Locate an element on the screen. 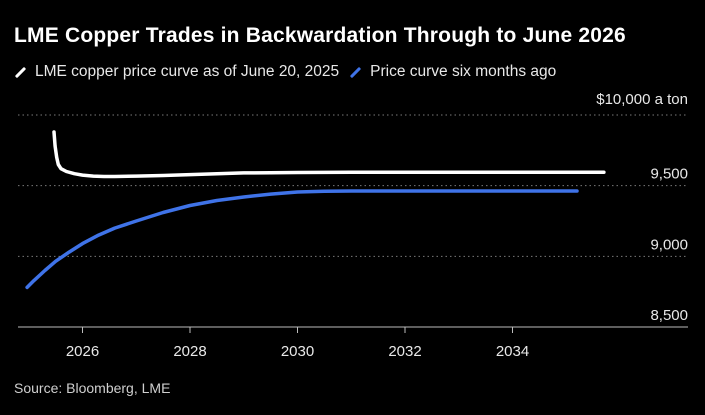 Image resolution: width=705 pixels, height=415 pixels. legend-label-six-months-ago: Price curve six months ago is located at coordinates (463, 71).